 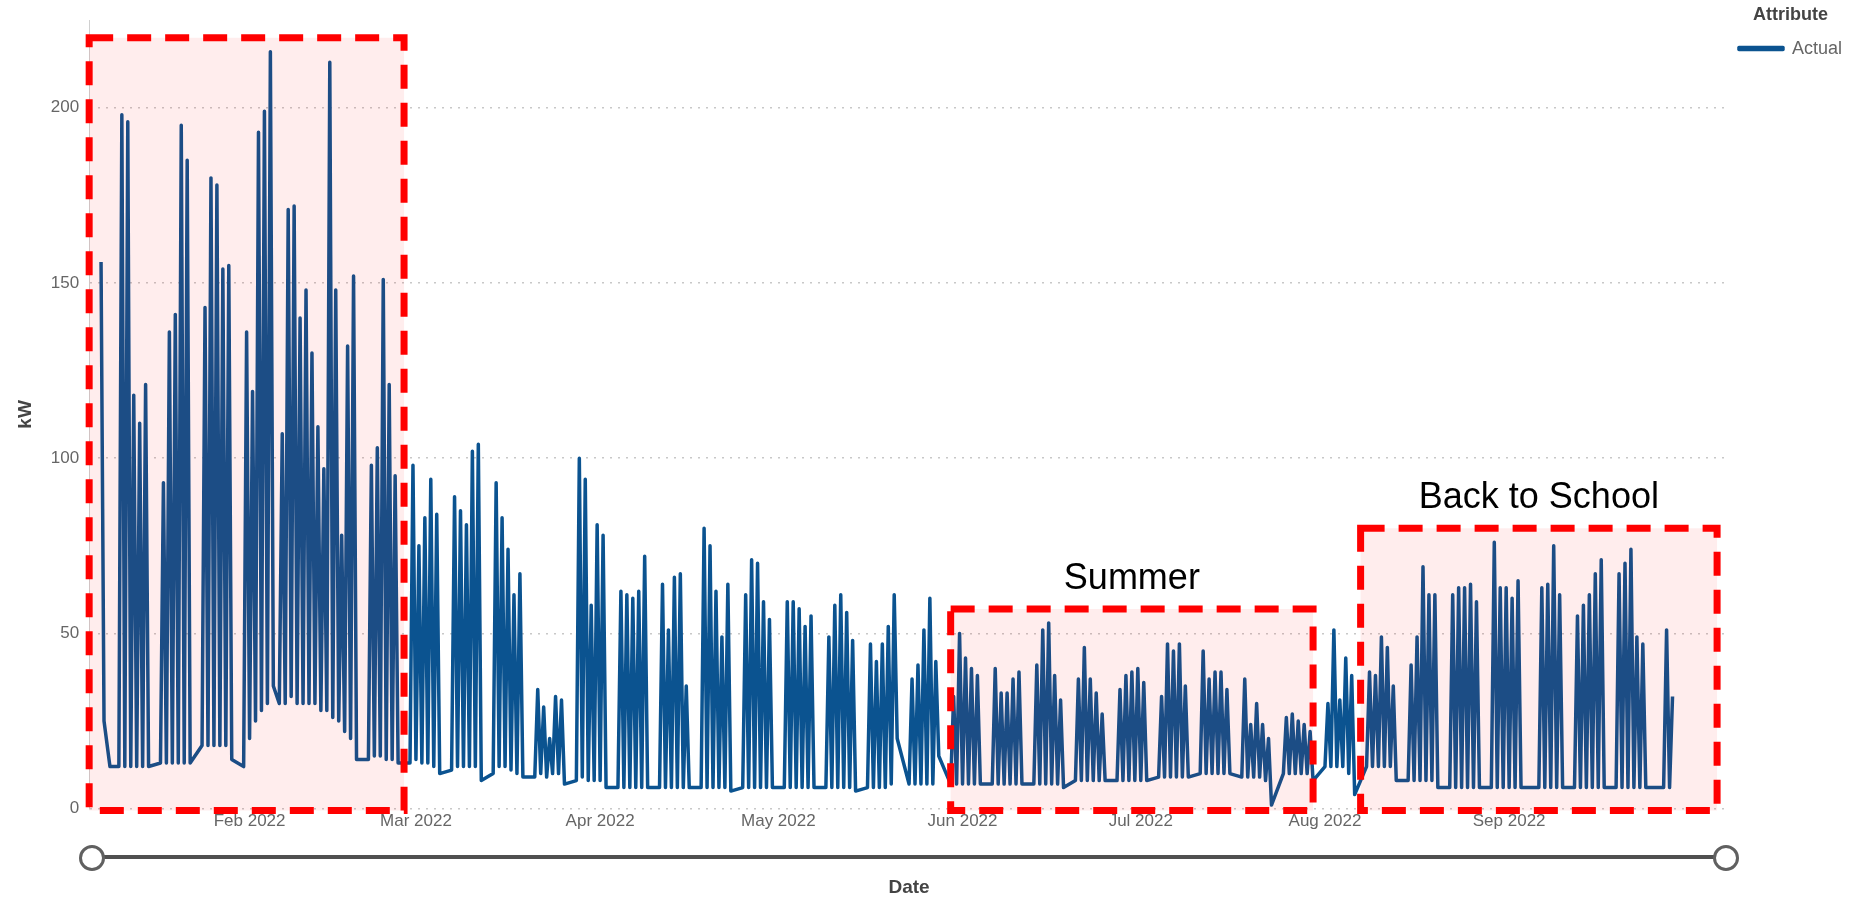 I want to click on y-tick-label: 0, so click(x=74, y=808).